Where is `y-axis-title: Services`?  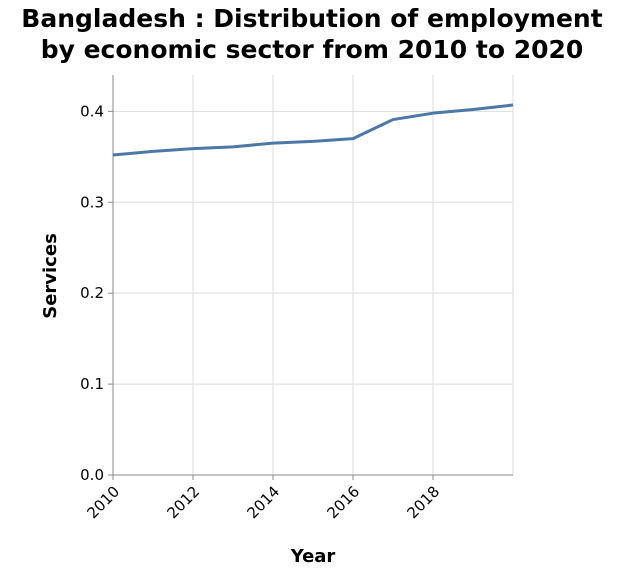 y-axis-title: Services is located at coordinates (50, 276).